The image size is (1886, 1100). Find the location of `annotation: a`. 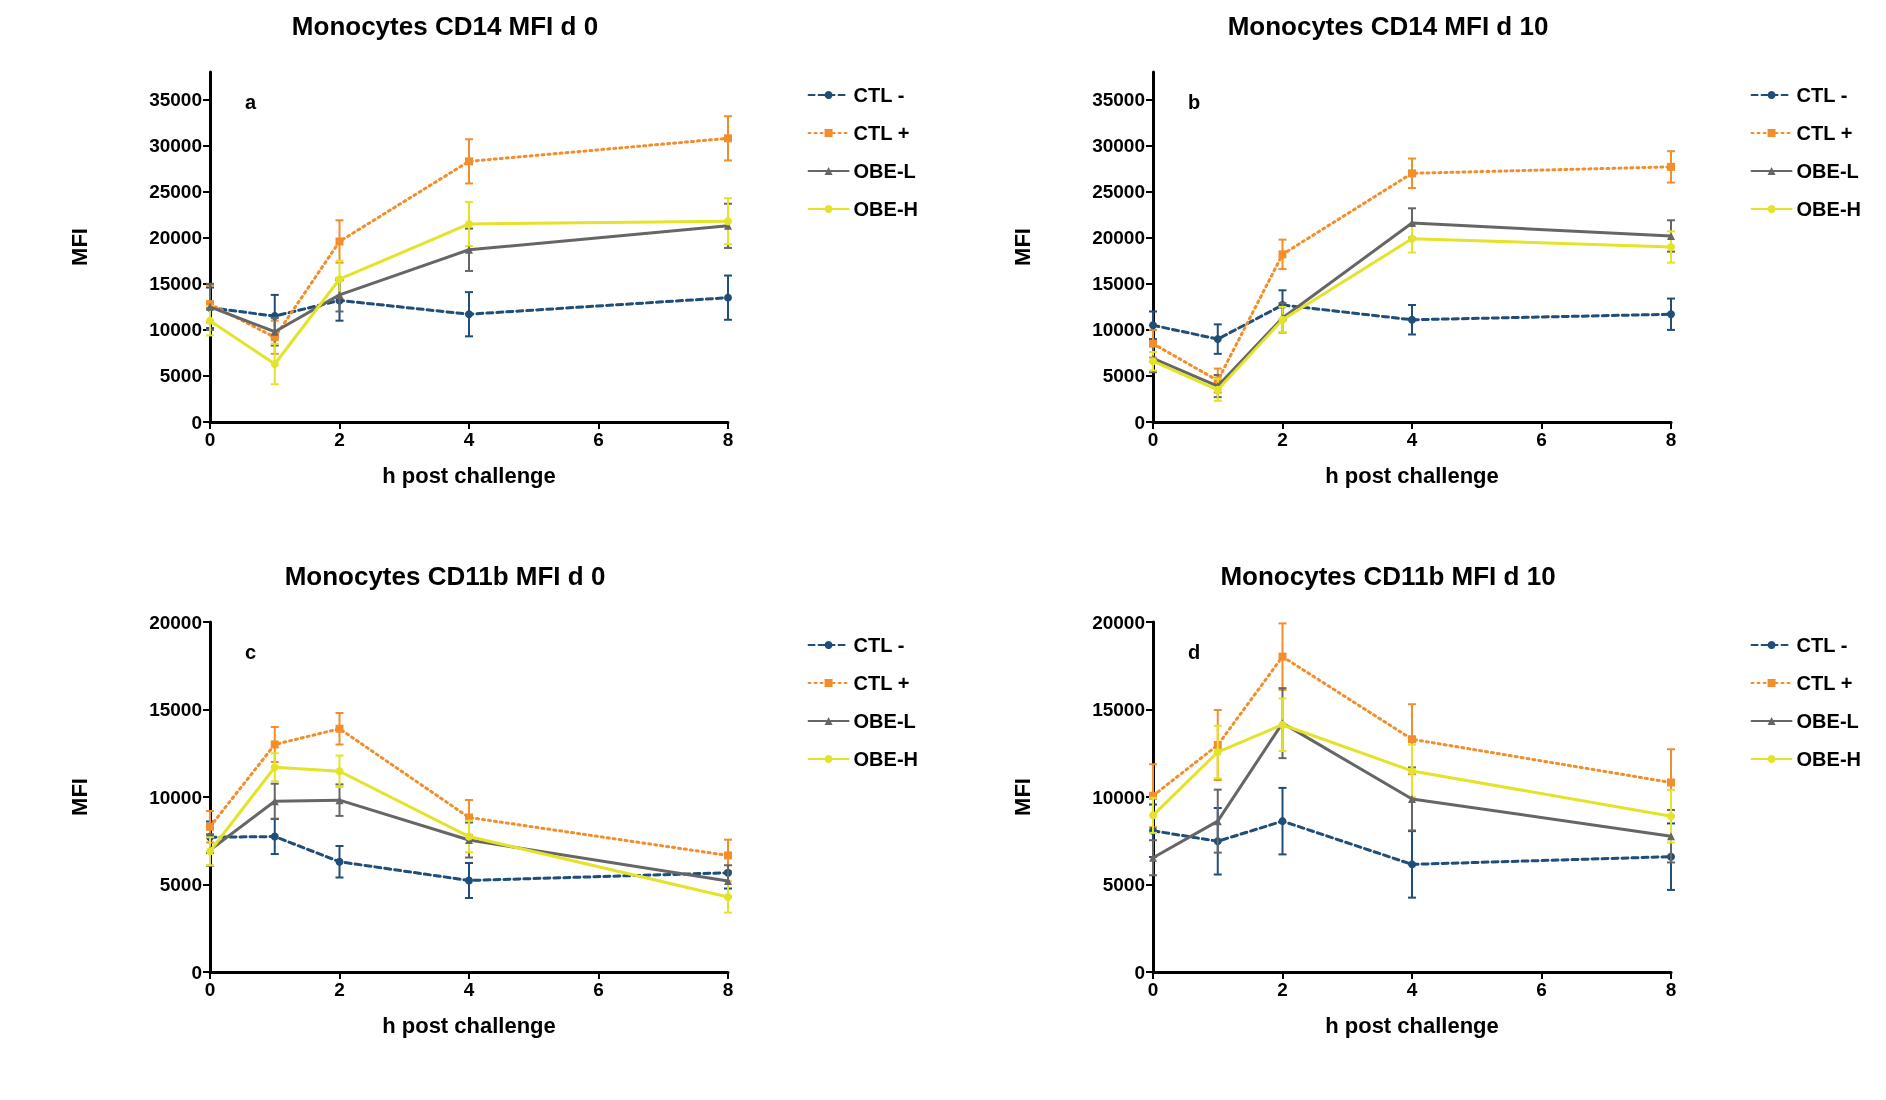

annotation: a is located at coordinates (251, 102).